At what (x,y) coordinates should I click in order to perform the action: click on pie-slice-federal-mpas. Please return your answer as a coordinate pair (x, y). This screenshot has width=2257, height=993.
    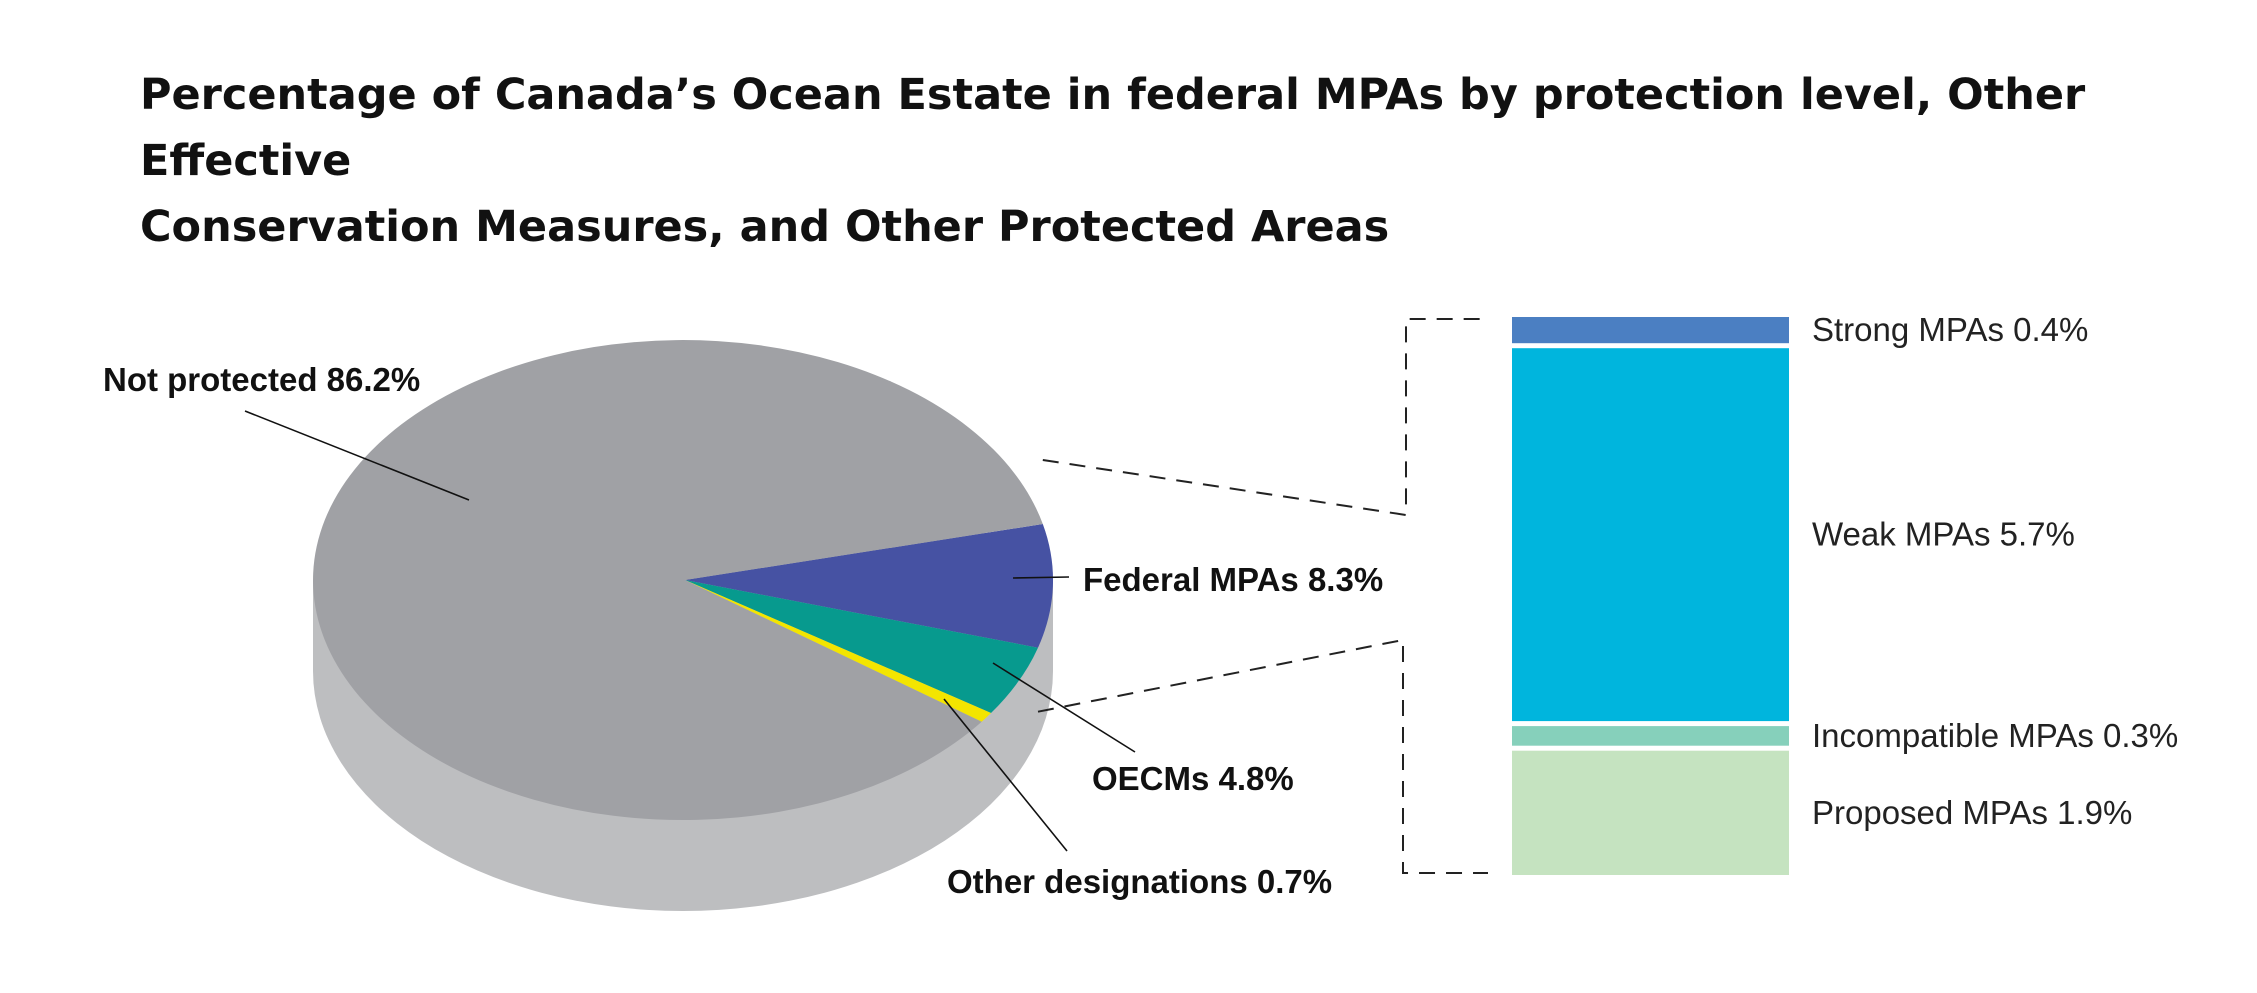
    Looking at the image, I should click on (869, 586).